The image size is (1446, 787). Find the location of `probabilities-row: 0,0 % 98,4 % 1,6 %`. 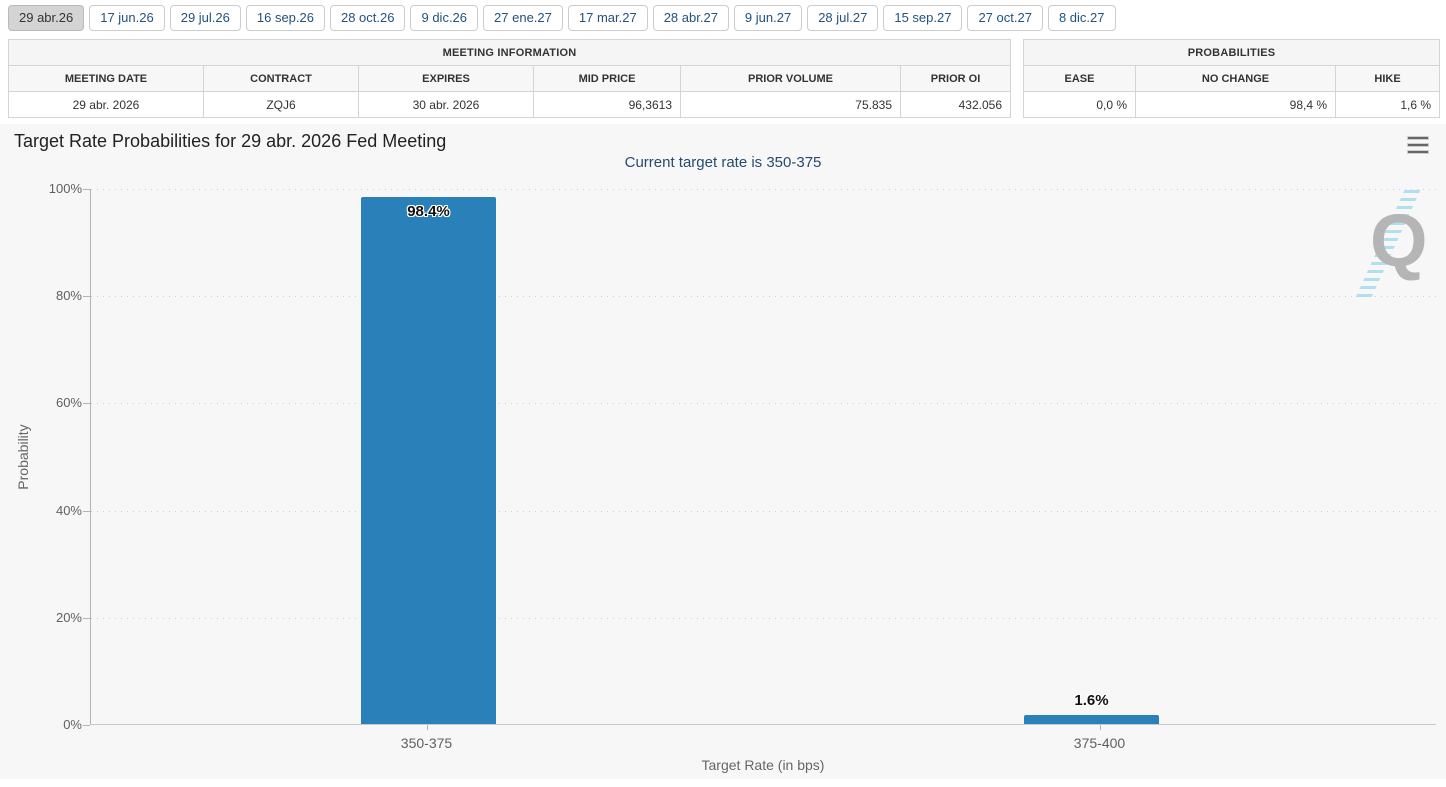

probabilities-row: 0,0 % 98,4 % 1,6 % is located at coordinates (1232, 104).